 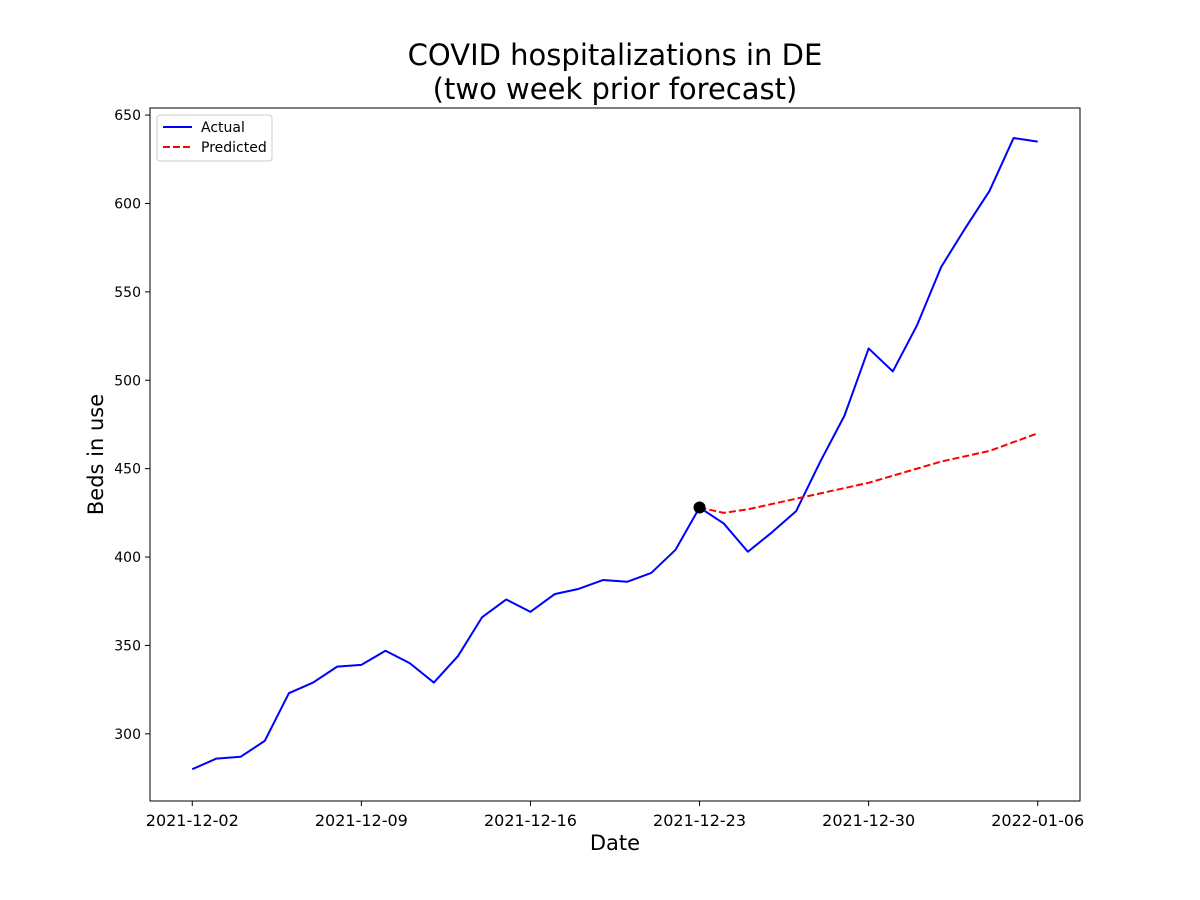 What do you see at coordinates (127, 470) in the screenshot?
I see `y-tick-label: 450` at bounding box center [127, 470].